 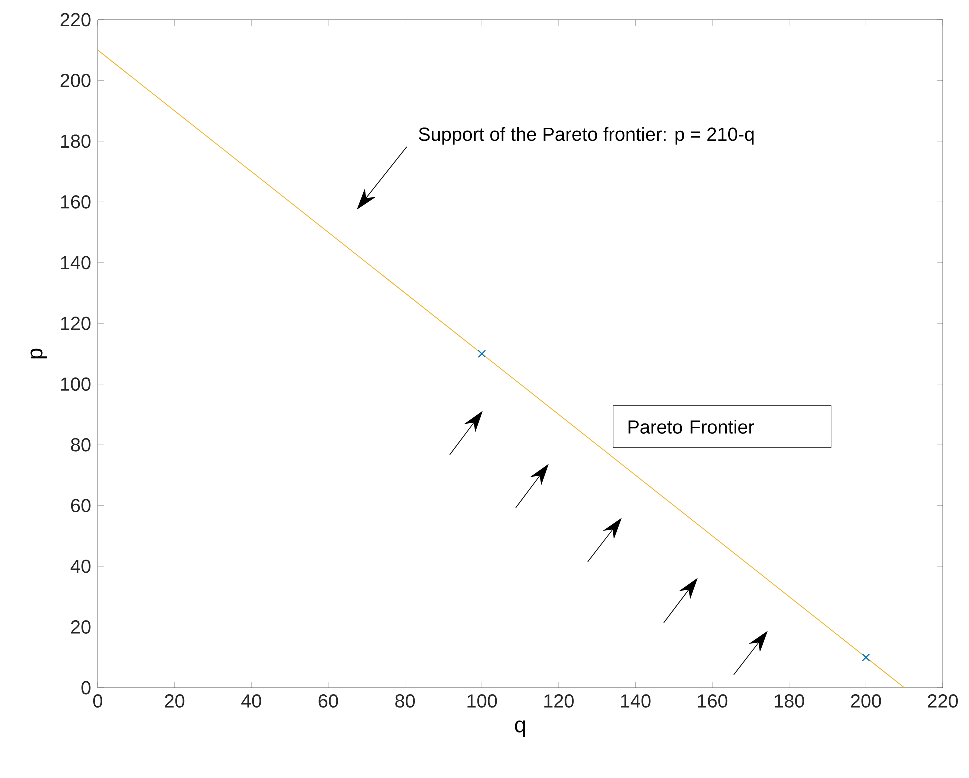 What do you see at coordinates (39, 353) in the screenshot?
I see `y-axis-title: p` at bounding box center [39, 353].